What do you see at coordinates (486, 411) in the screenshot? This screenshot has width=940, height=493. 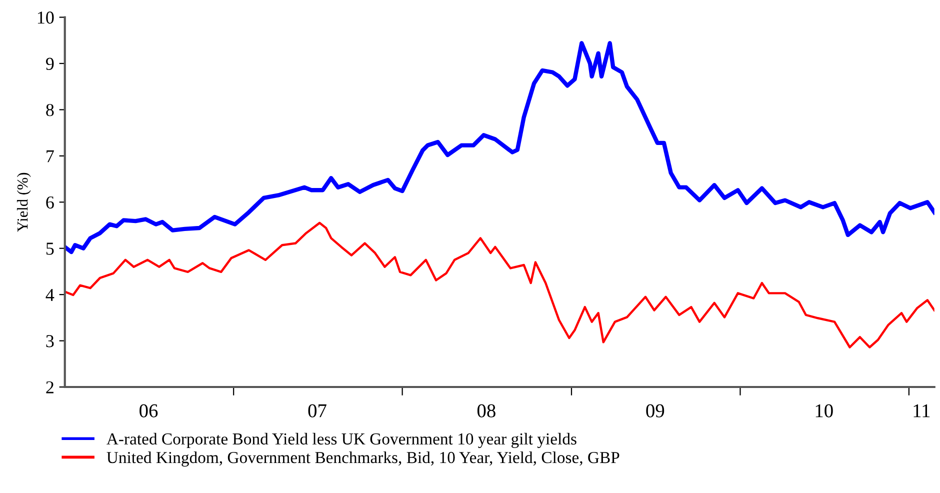 I see `x-tick-label: 08` at bounding box center [486, 411].